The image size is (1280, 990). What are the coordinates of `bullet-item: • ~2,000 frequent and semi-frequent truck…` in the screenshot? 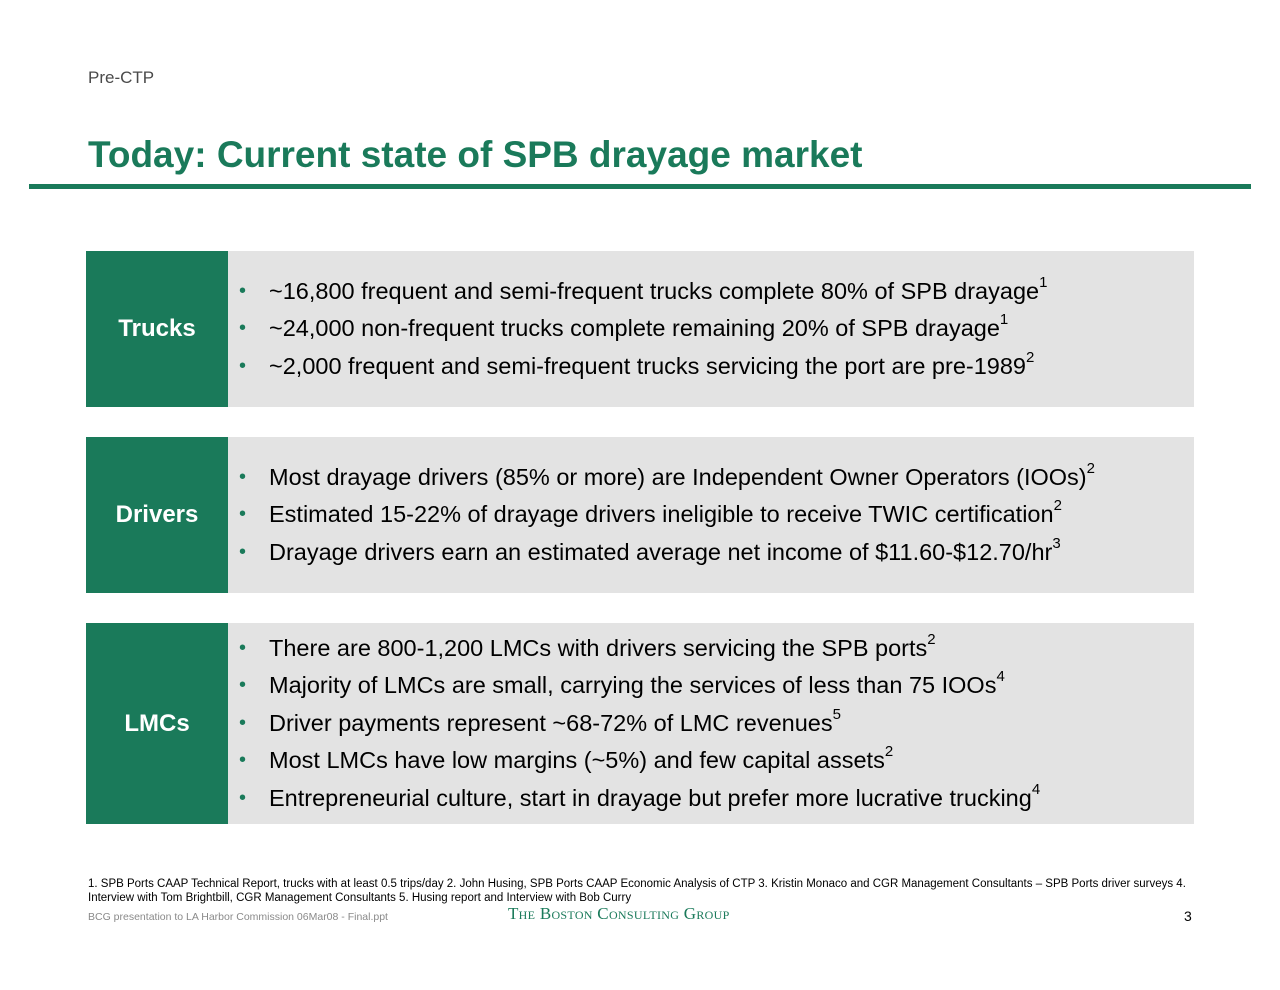 It's located at (711, 367).